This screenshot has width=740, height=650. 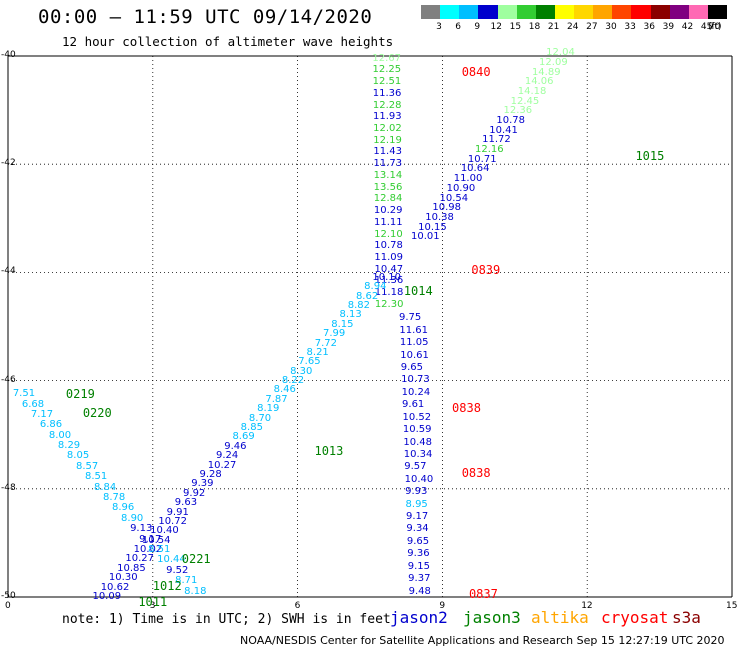 What do you see at coordinates (235, 446) in the screenshot?
I see `wave-height-value: 9.46` at bounding box center [235, 446].